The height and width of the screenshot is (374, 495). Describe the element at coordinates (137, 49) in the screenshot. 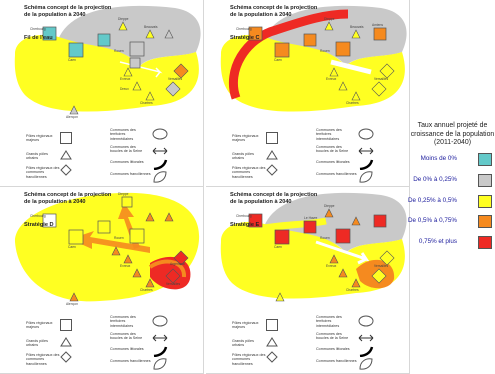

I see `pole-rouen` at that location.